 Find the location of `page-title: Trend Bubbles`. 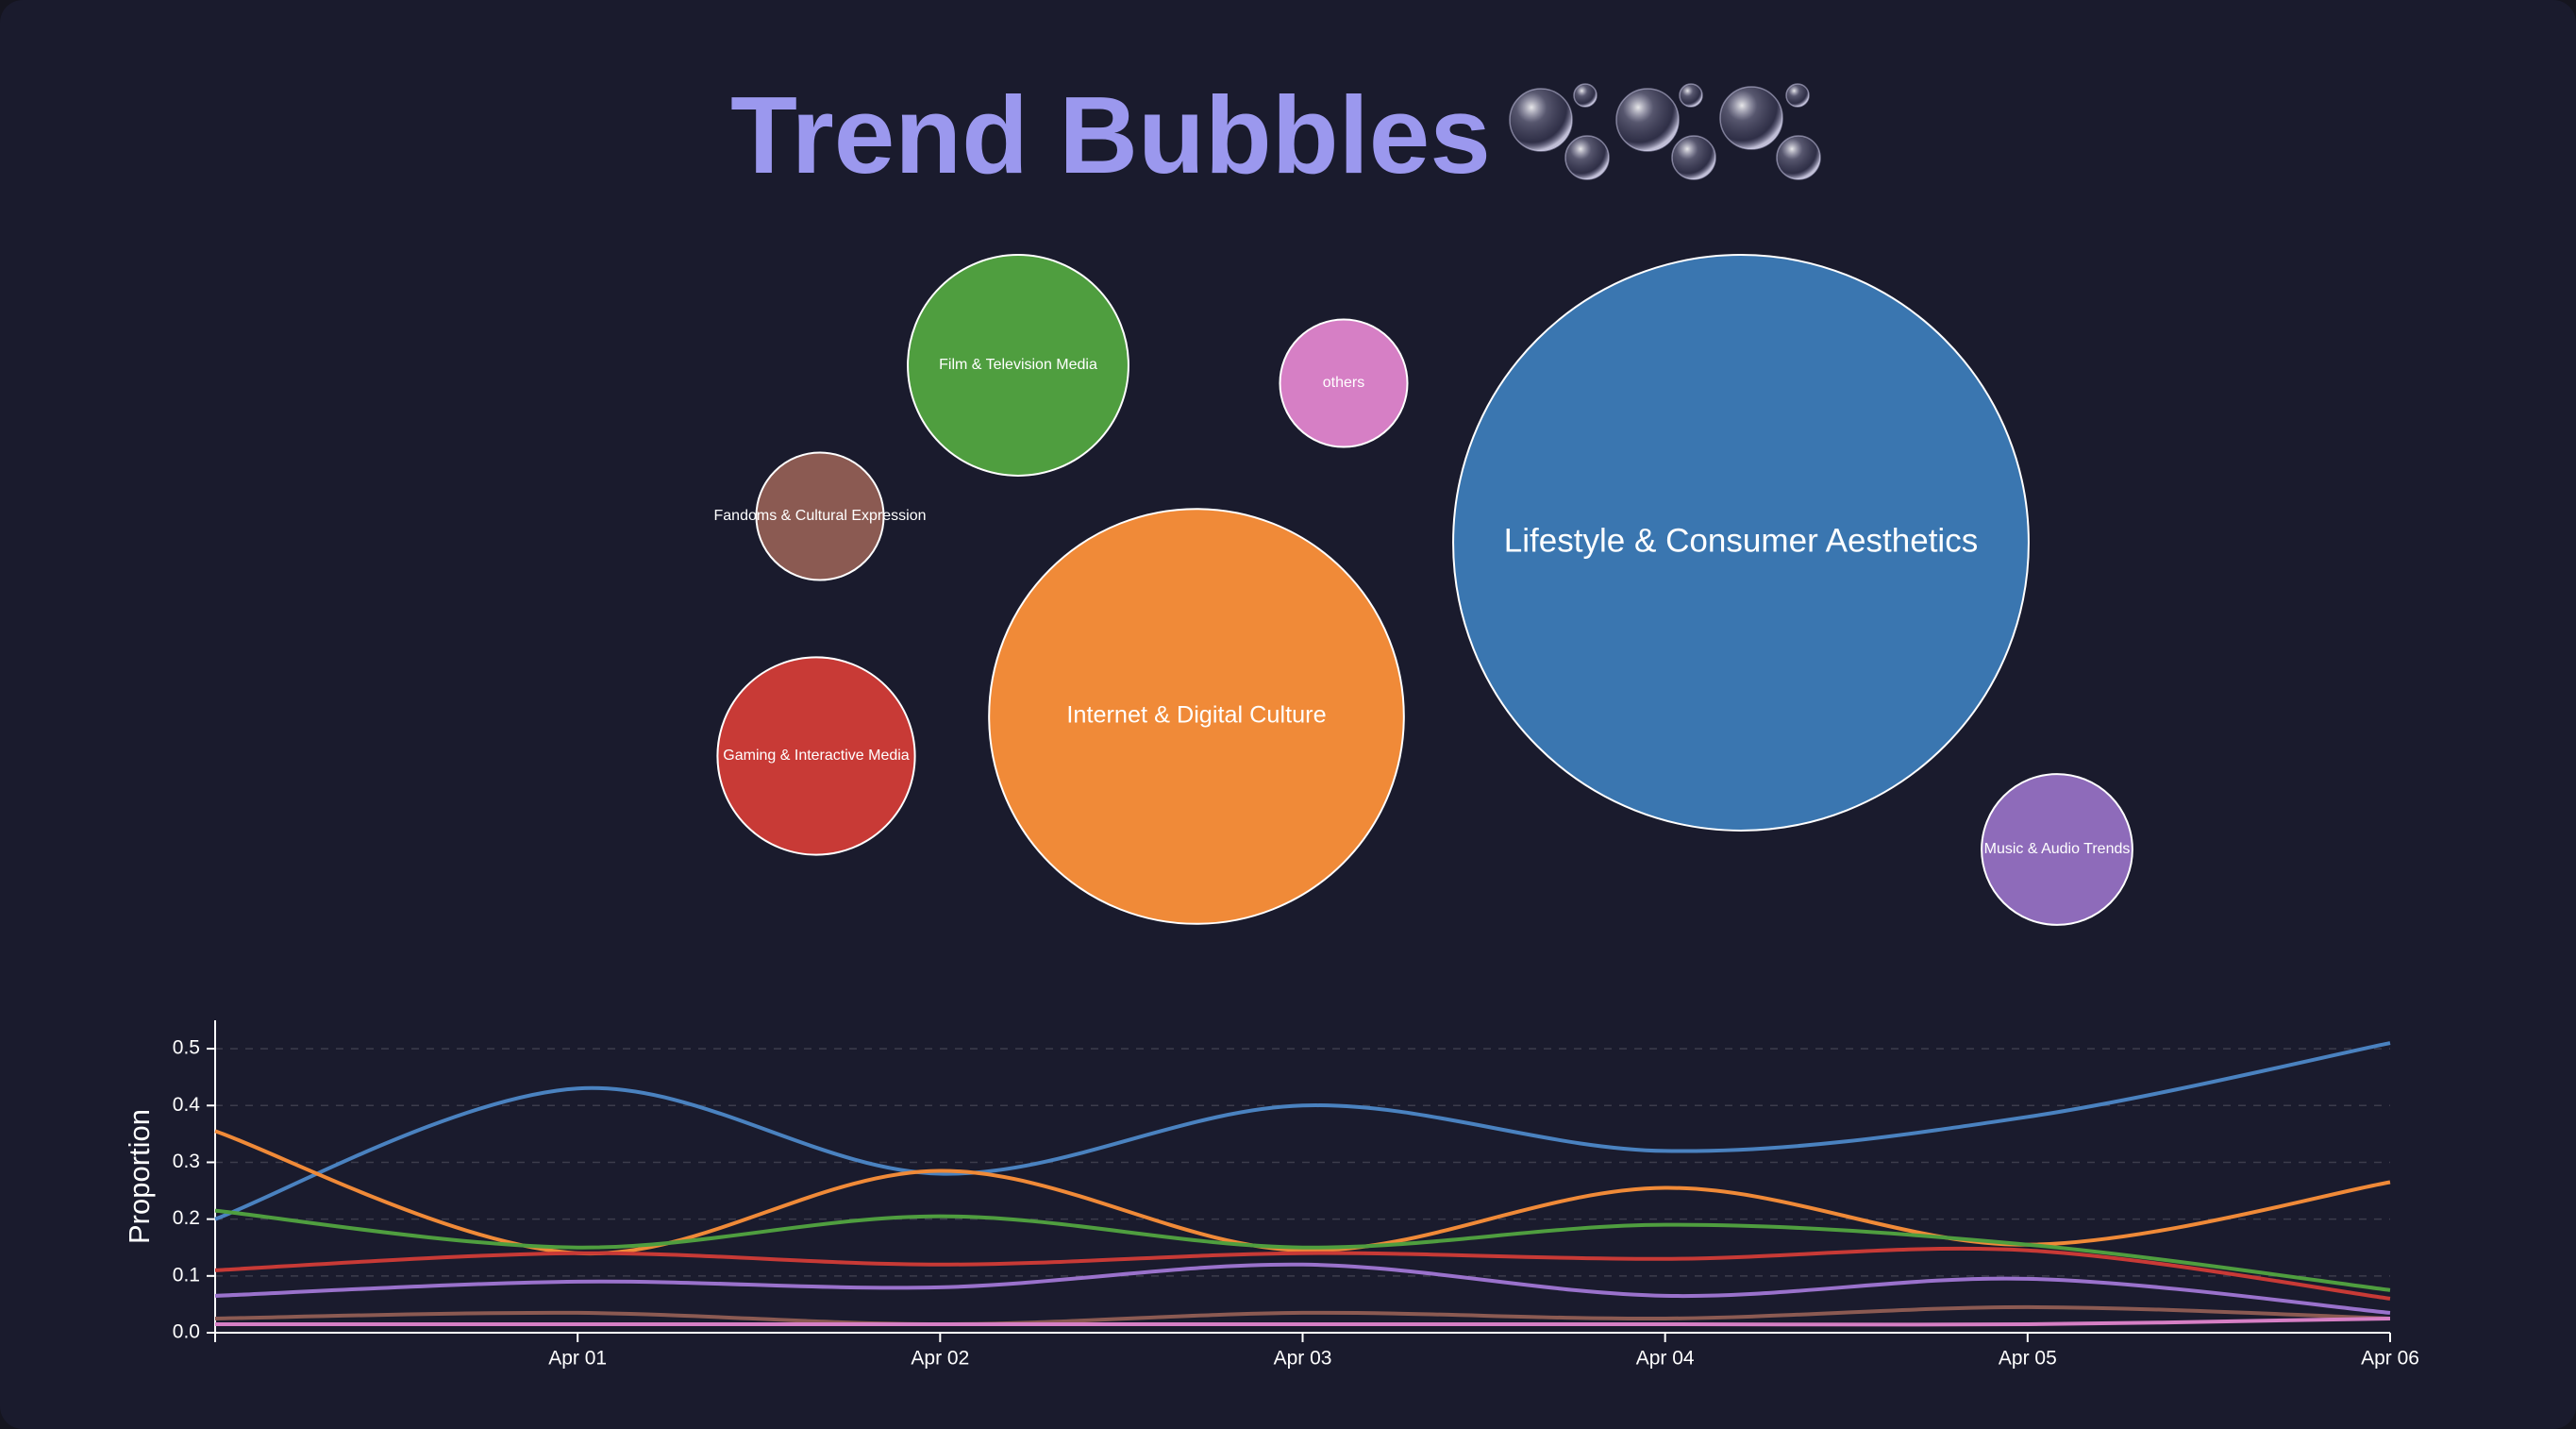

page-title: Trend Bubbles is located at coordinates (1110, 135).